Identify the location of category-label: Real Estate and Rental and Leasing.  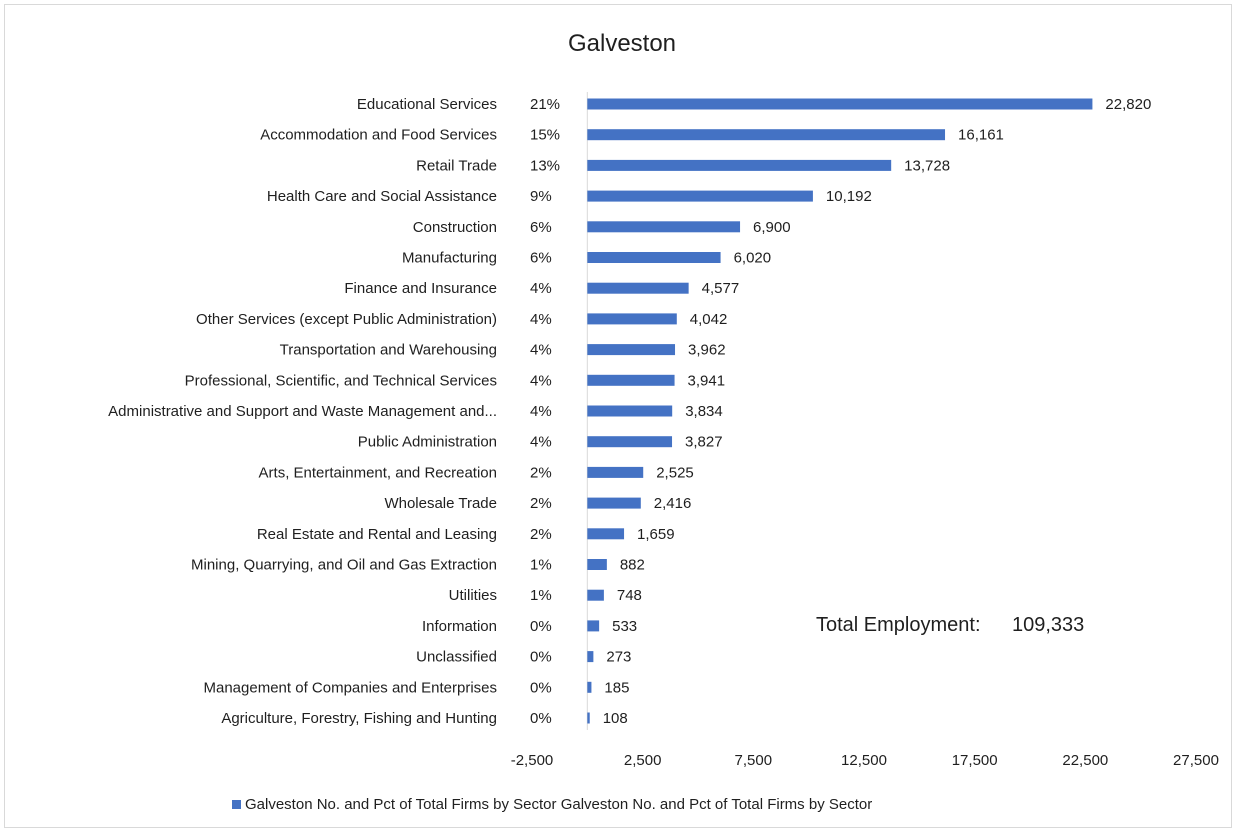
(377, 534).